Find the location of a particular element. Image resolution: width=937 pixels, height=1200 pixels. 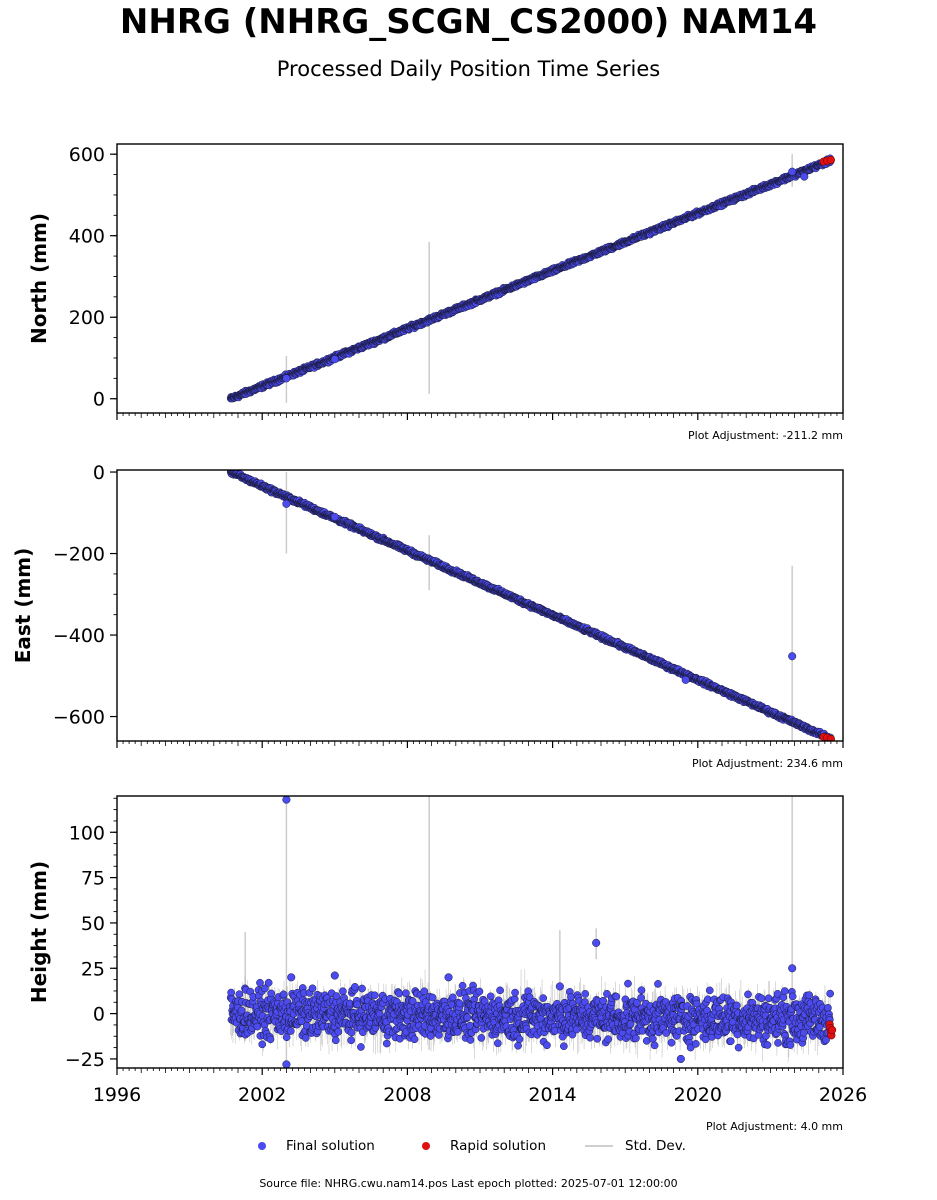

y-axis-label: East (mm) is located at coordinates (23, 606).